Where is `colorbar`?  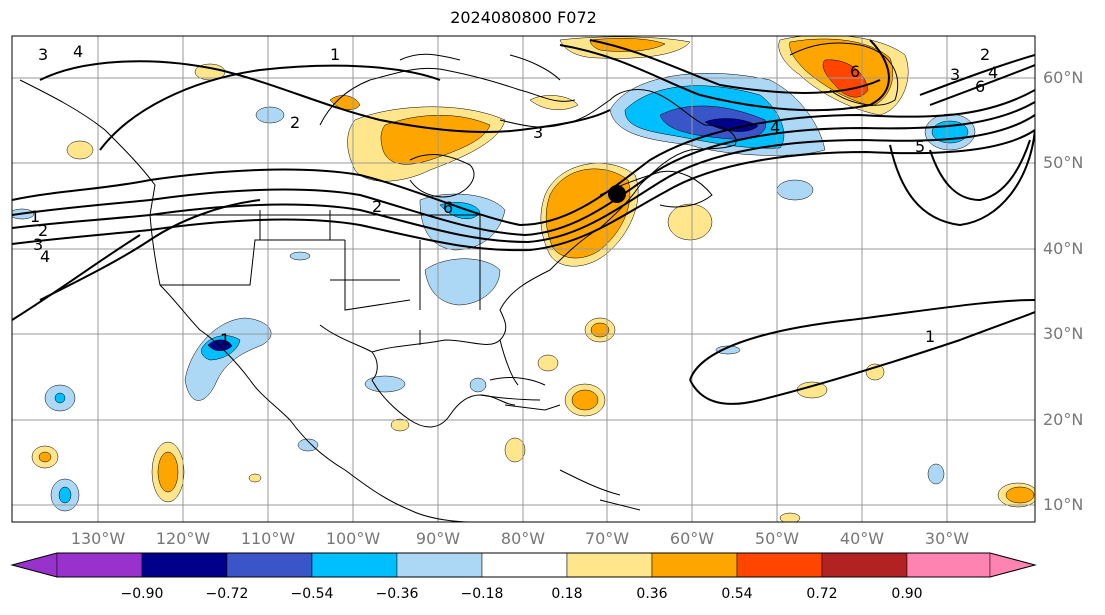
colorbar is located at coordinates (523, 565).